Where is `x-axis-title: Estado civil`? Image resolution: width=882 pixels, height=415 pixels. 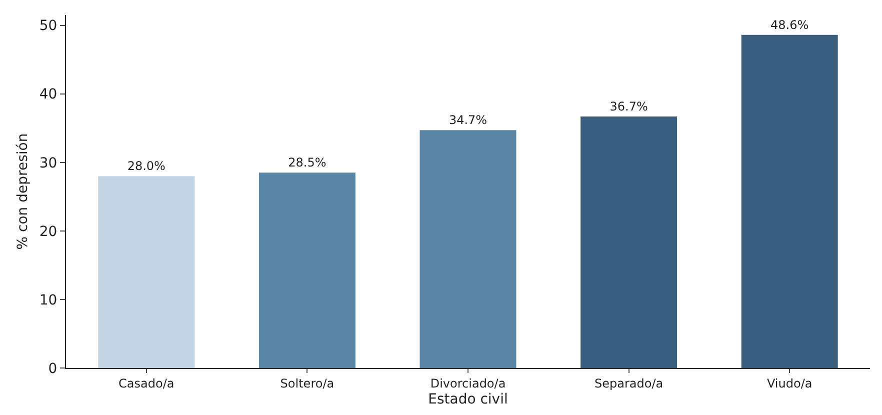
x-axis-title: Estado civil is located at coordinates (468, 400).